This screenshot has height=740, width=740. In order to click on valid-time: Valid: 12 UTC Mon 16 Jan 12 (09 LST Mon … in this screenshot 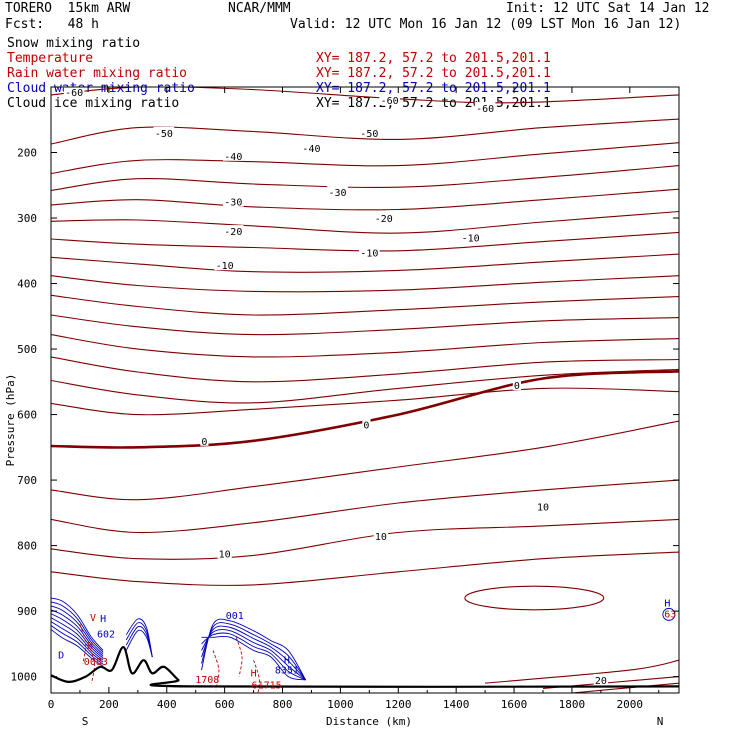, I will do `click(486, 24)`.